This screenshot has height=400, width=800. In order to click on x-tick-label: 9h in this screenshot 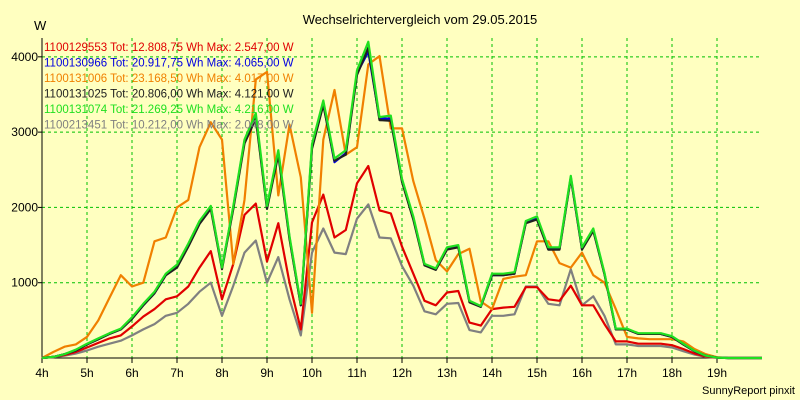, I will do `click(266, 373)`.